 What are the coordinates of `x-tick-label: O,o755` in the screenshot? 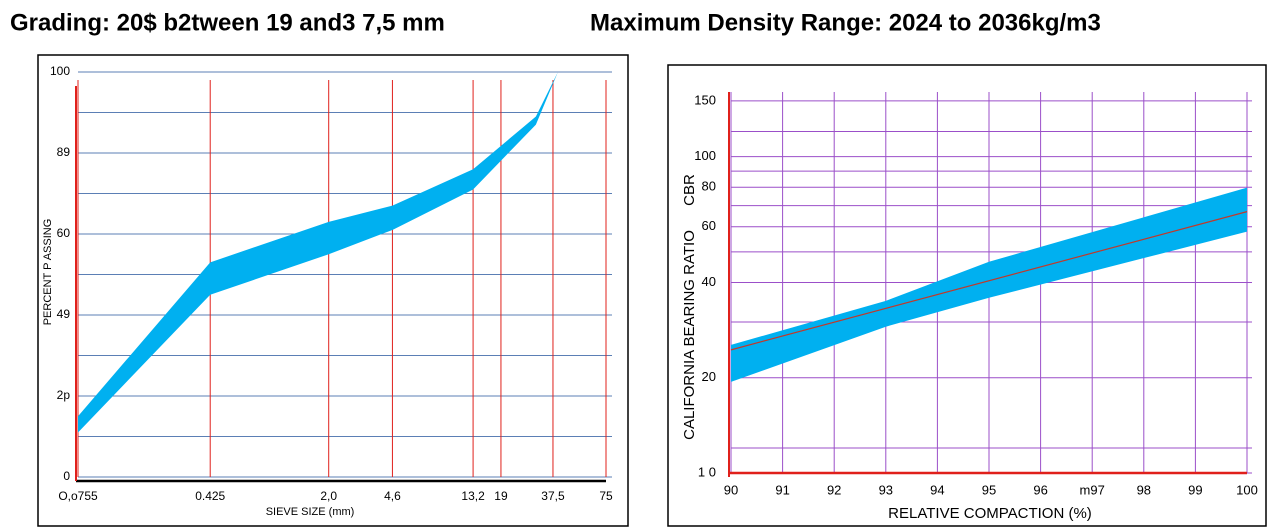 It's located at (78, 496).